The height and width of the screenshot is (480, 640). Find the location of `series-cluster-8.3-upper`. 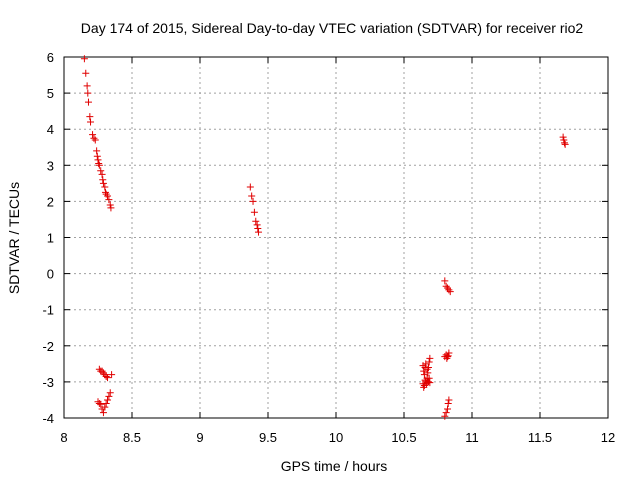

series-cluster-8.3-upper is located at coordinates (105, 373).